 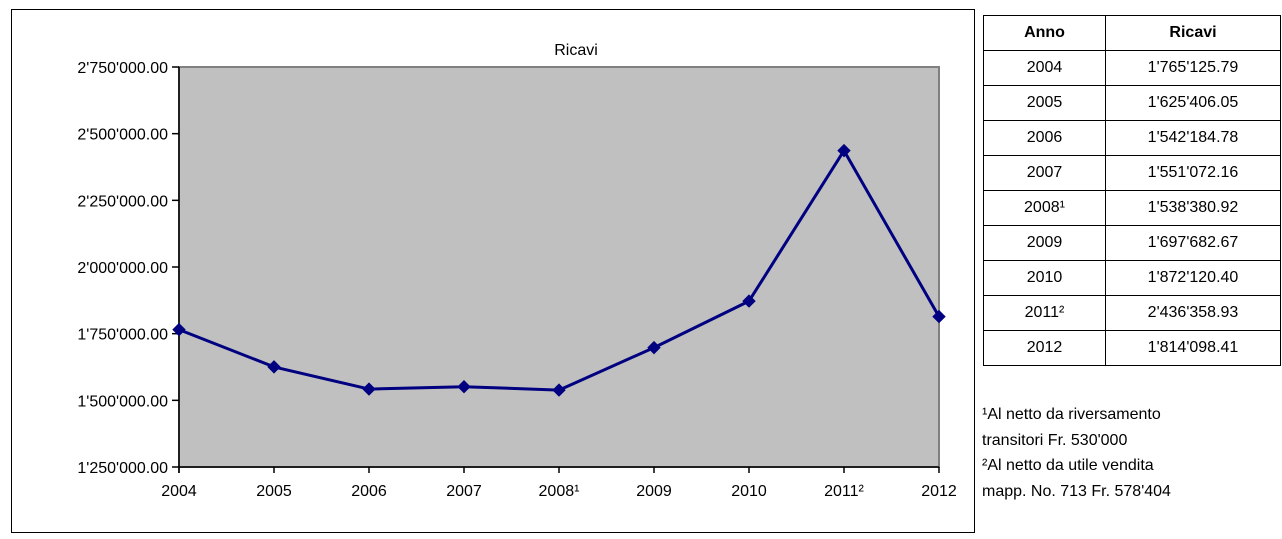 I want to click on cell-ricavi: 1'872'120.40, so click(x=1193, y=278).